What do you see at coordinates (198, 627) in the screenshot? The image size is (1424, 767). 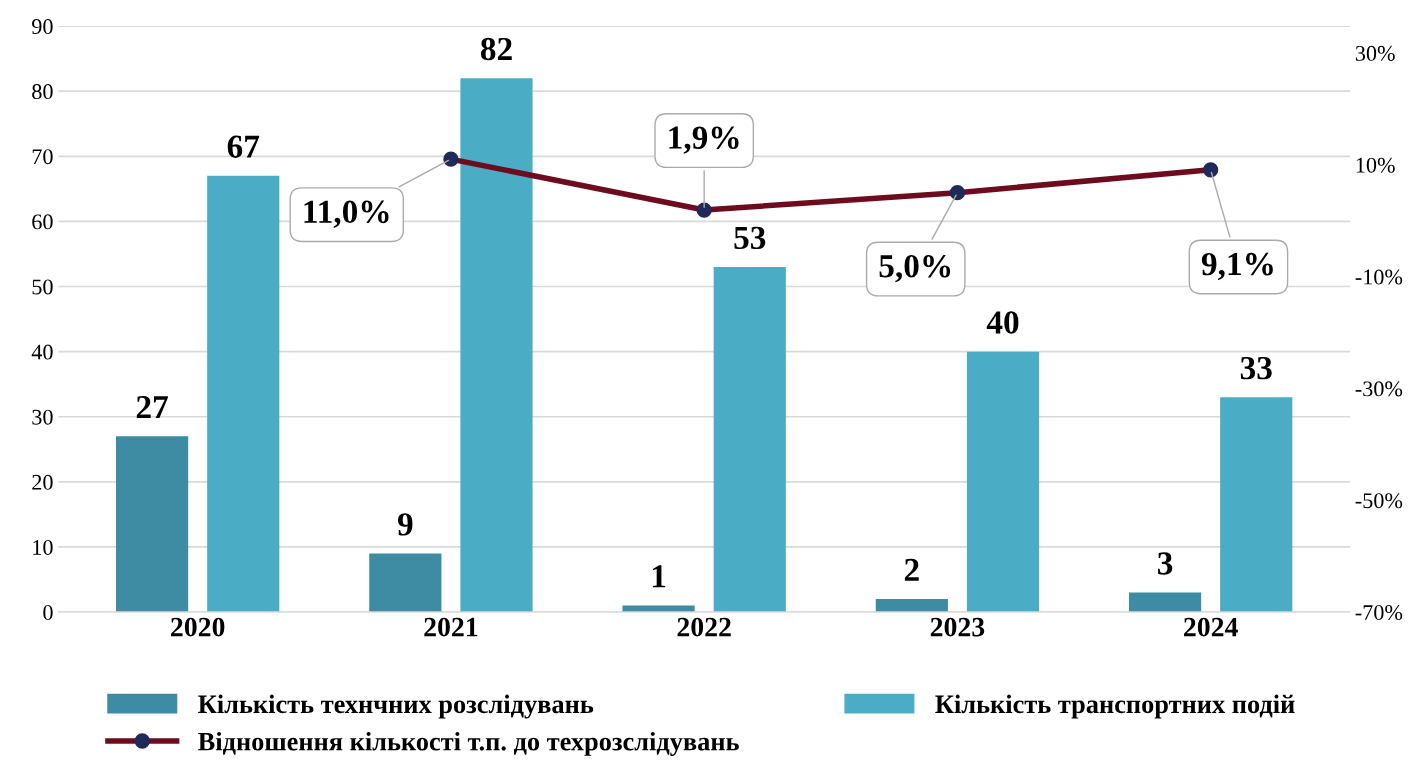 I see `x-tick-label: 2020` at bounding box center [198, 627].